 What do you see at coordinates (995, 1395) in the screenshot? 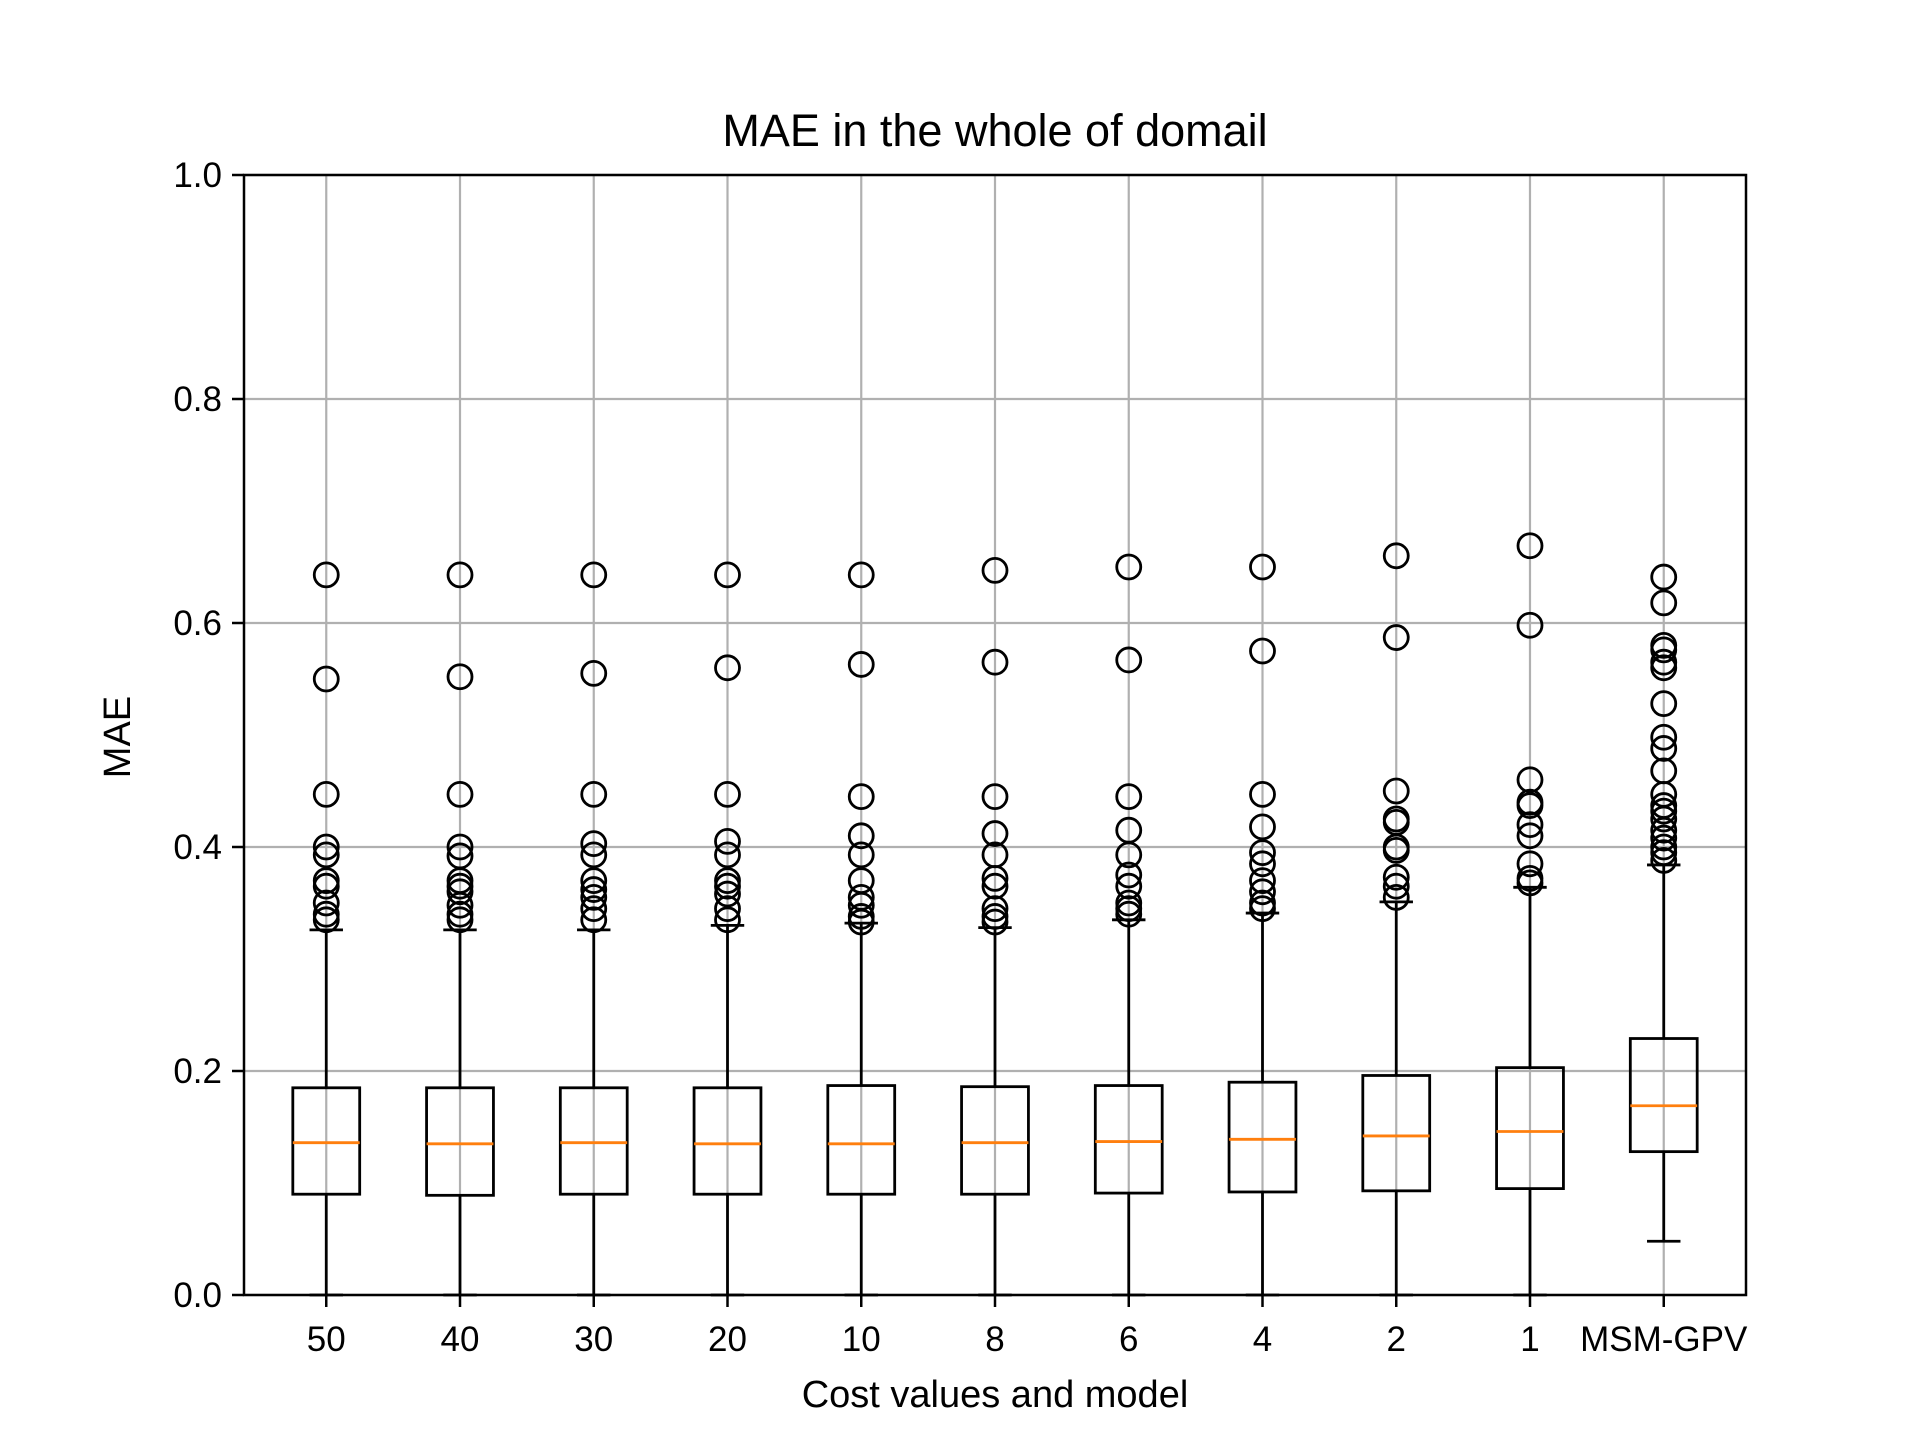
I see `x-axis-label: Cost values and model` at bounding box center [995, 1395].